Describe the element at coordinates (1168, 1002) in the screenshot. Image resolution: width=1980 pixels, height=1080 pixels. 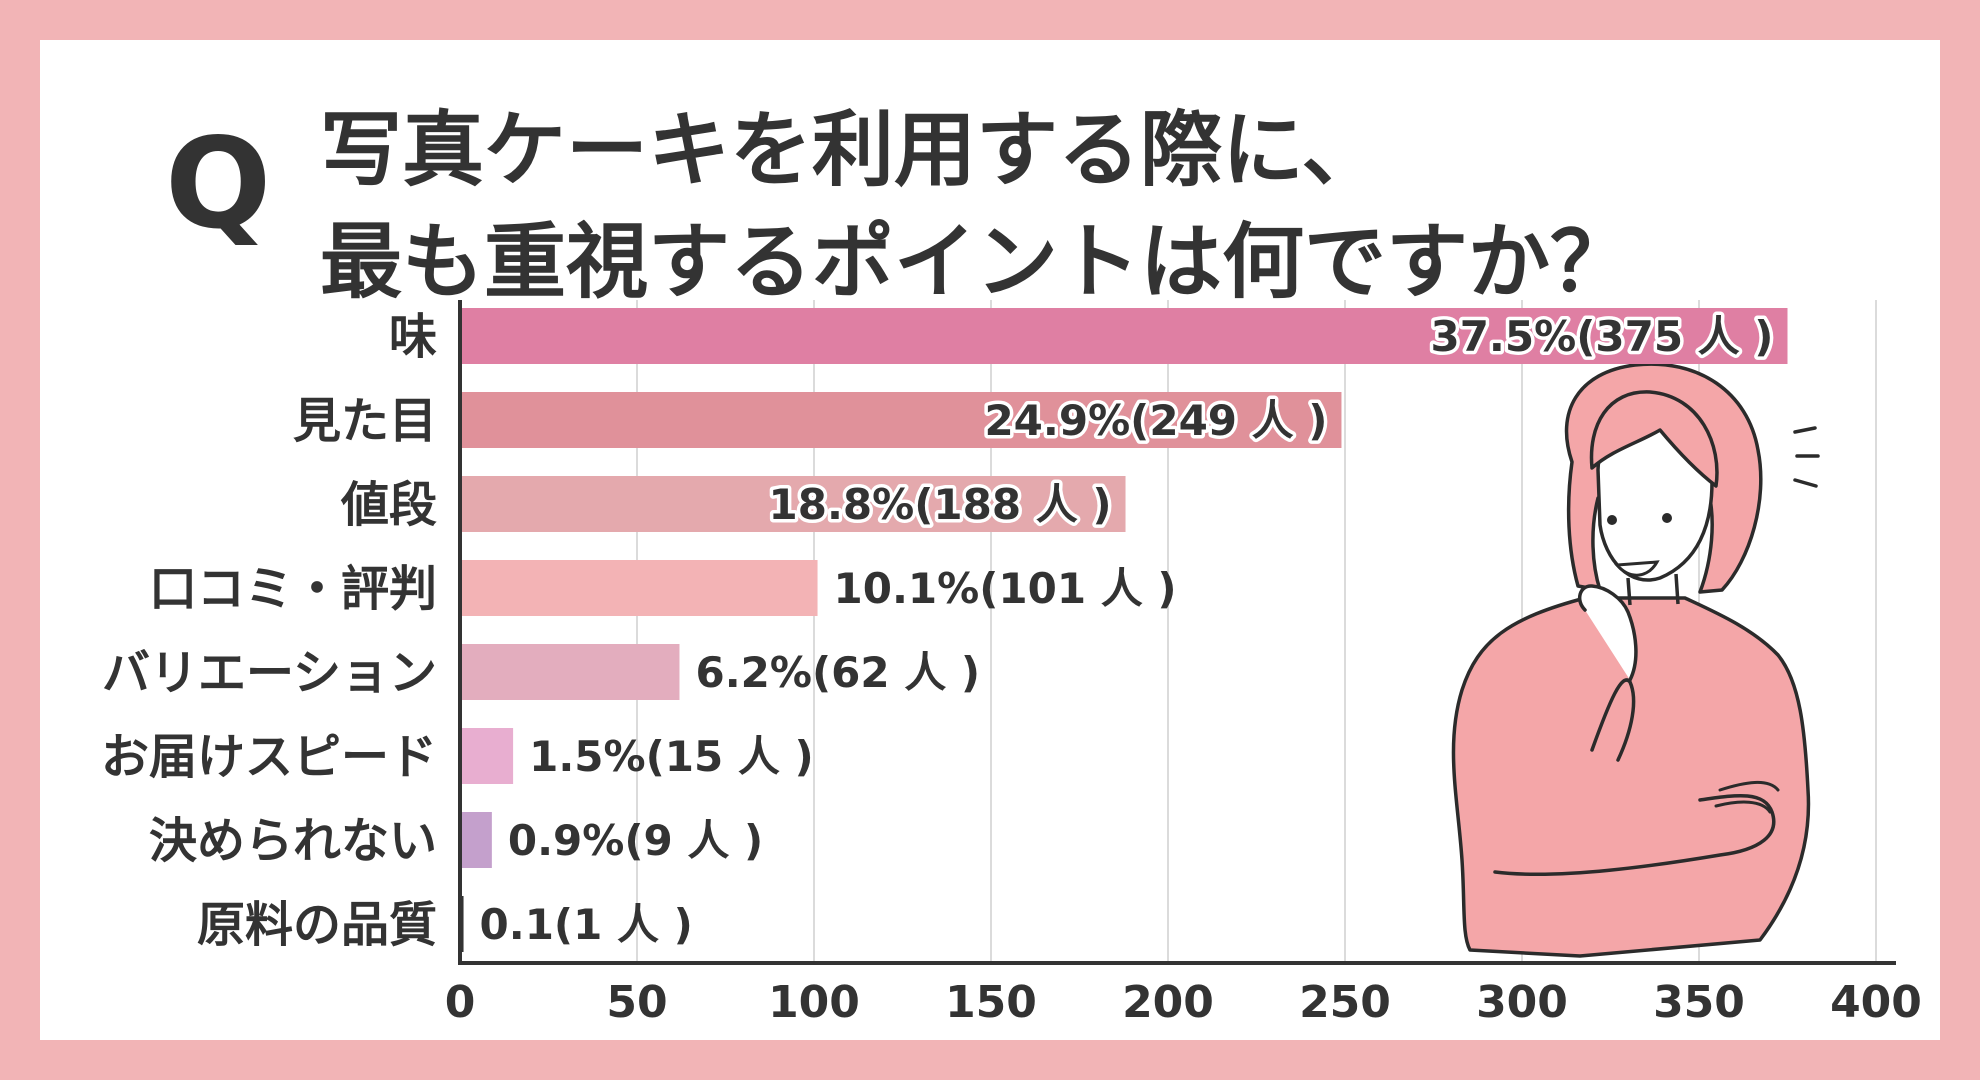
I see `x-tick-label: 200` at that location.